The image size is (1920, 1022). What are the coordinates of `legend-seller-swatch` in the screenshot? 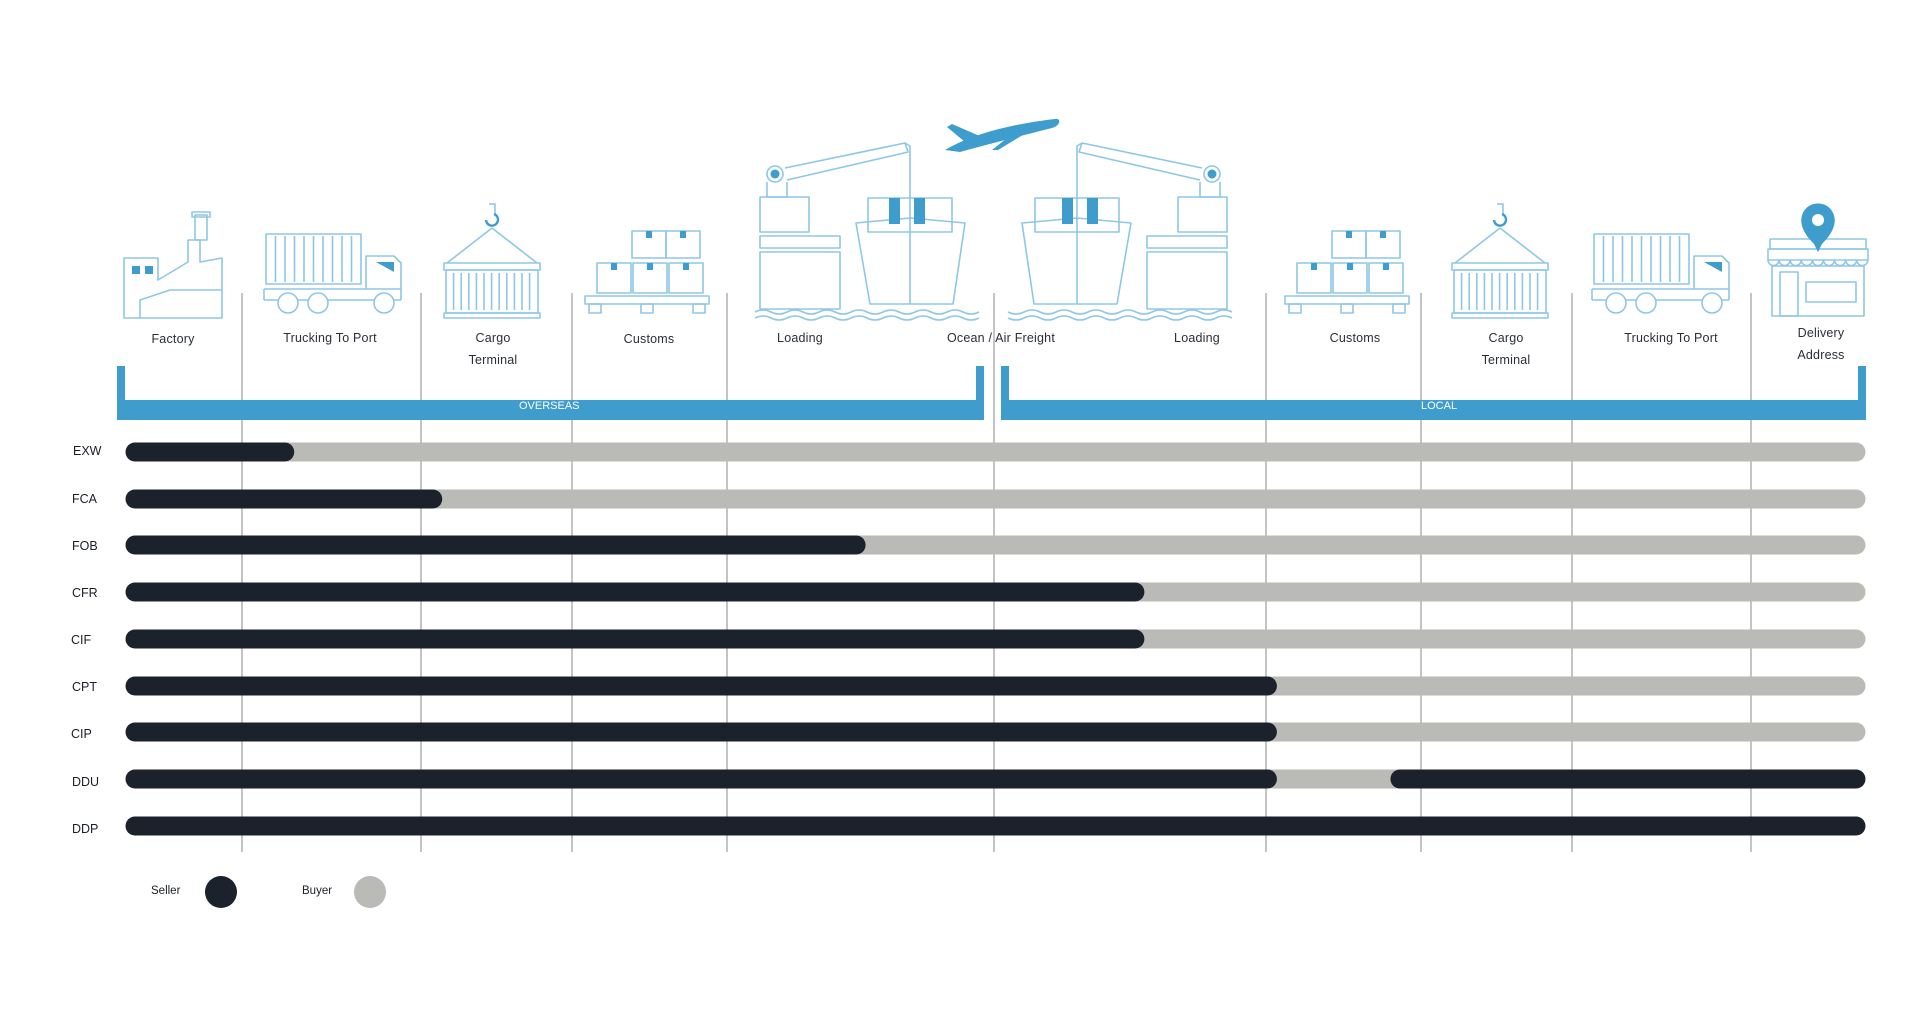 It's located at (221, 892).